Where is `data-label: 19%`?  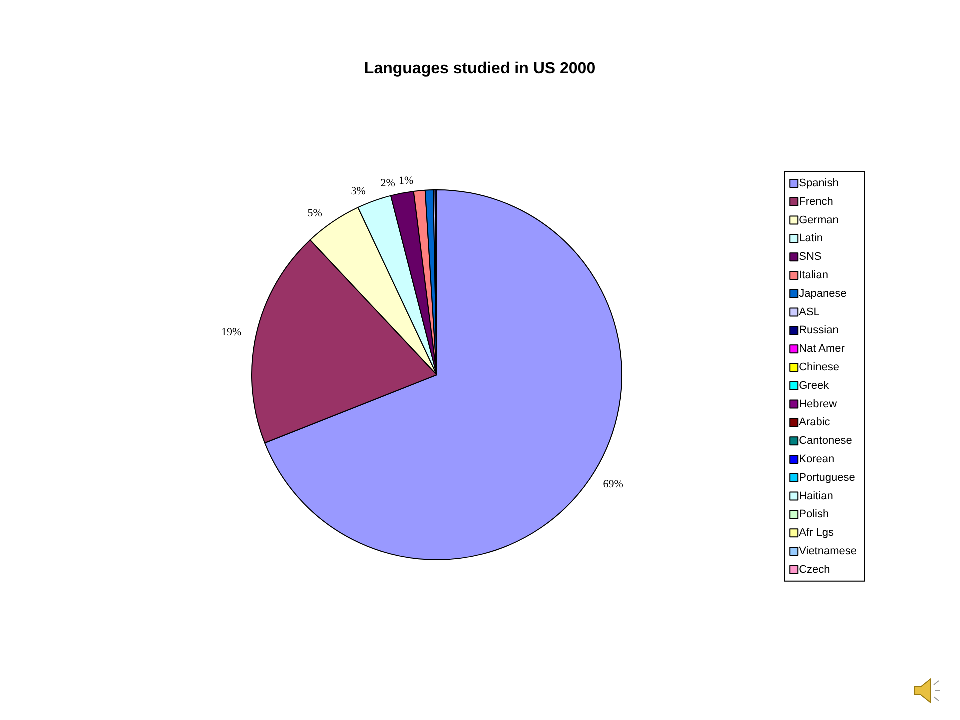 data-label: 19% is located at coordinates (232, 332).